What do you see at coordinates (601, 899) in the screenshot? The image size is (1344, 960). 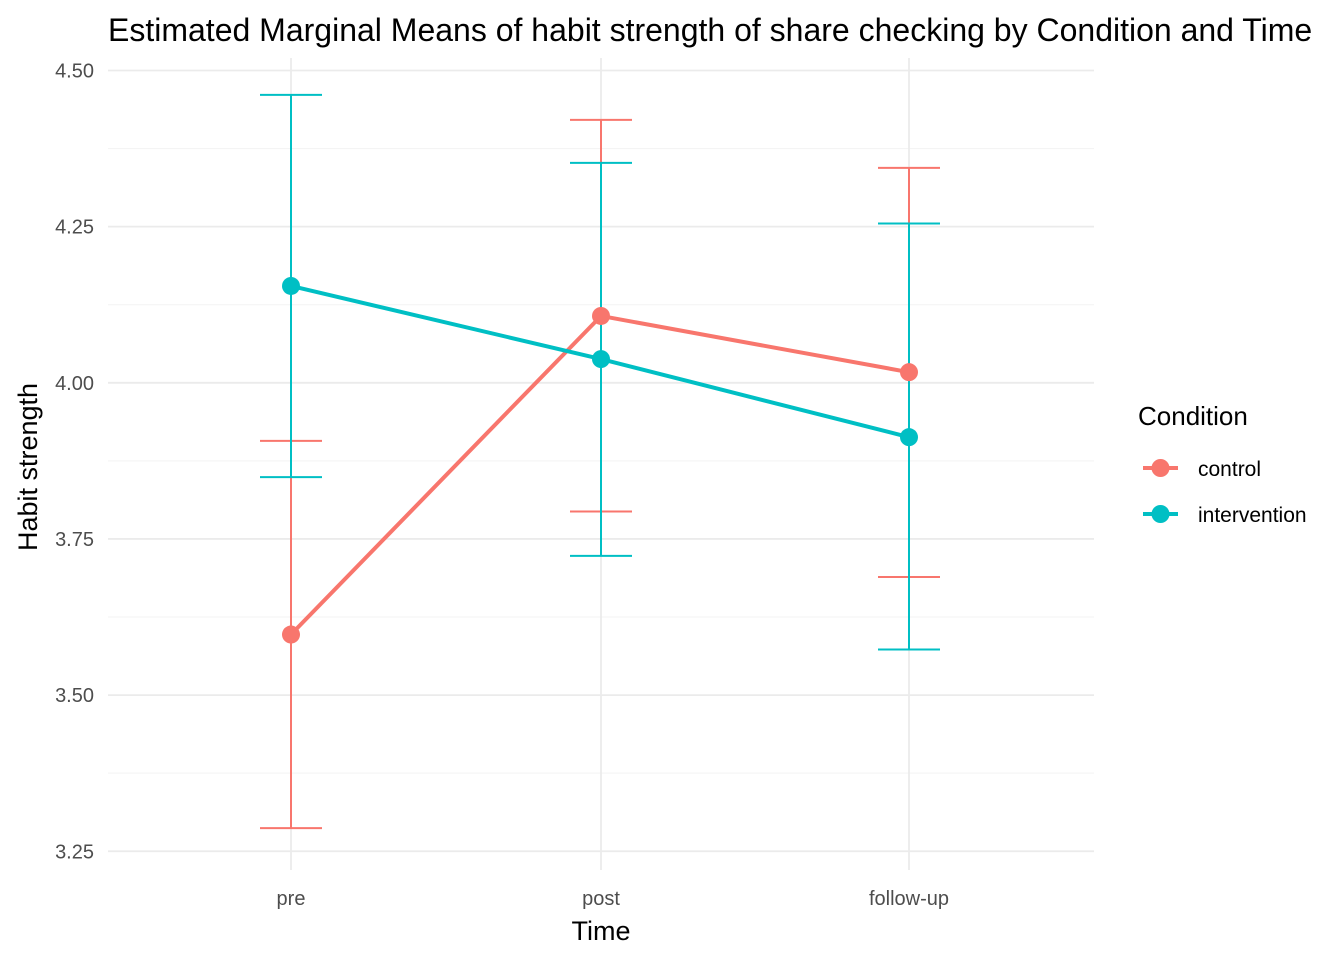 I see `x-tick-label: post` at bounding box center [601, 899].